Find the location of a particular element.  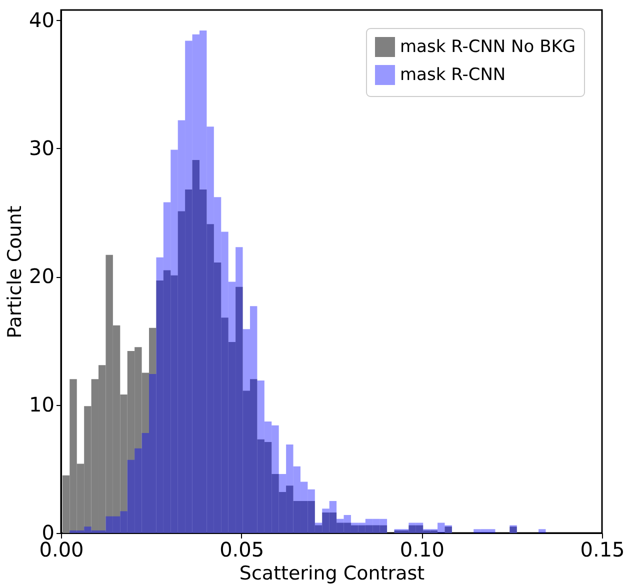

y-tick-label: 30 is located at coordinates (41, 148).